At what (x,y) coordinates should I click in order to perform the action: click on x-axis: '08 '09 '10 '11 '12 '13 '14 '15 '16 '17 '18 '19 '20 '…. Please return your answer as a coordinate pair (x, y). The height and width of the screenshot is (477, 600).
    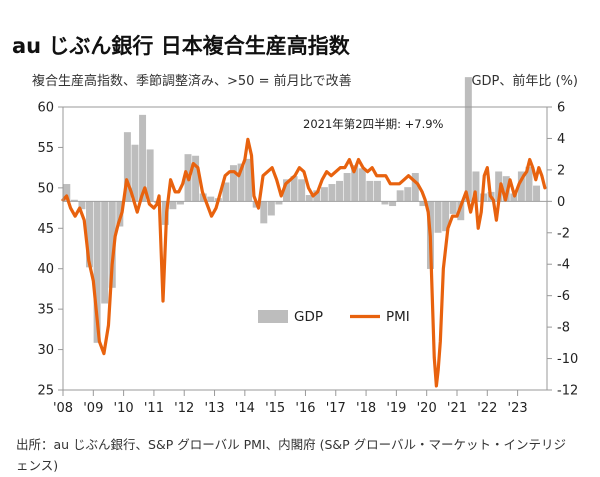
    Looking at the image, I should click on (290, 403).